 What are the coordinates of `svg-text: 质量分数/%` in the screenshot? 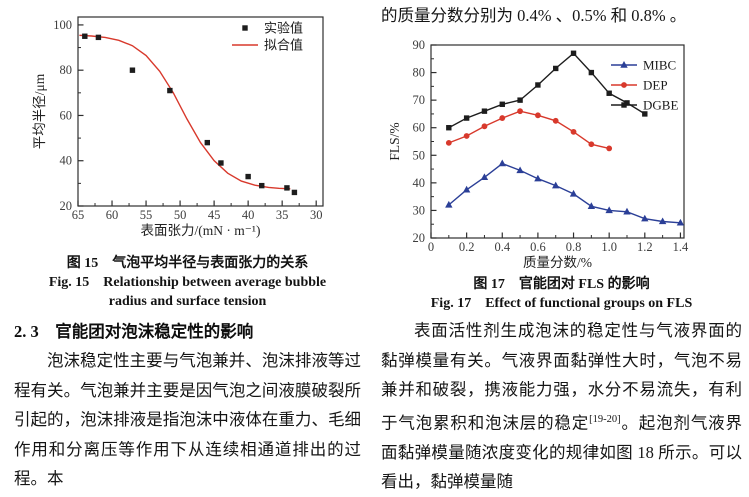 It's located at (557, 262).